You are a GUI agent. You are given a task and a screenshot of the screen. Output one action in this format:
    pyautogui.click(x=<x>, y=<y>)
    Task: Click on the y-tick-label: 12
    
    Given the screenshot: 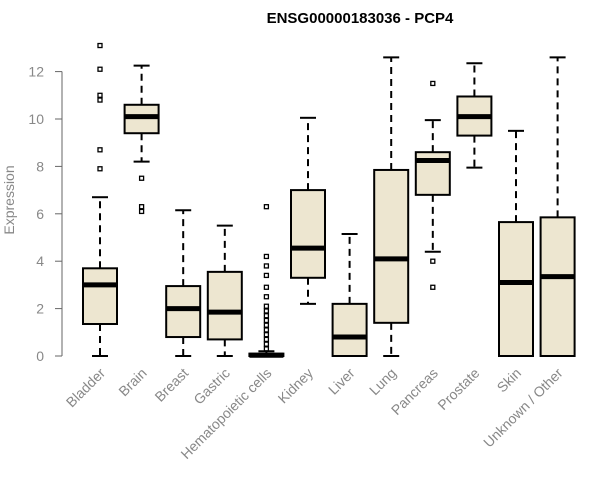 What is the action you would take?
    pyautogui.click(x=36, y=72)
    